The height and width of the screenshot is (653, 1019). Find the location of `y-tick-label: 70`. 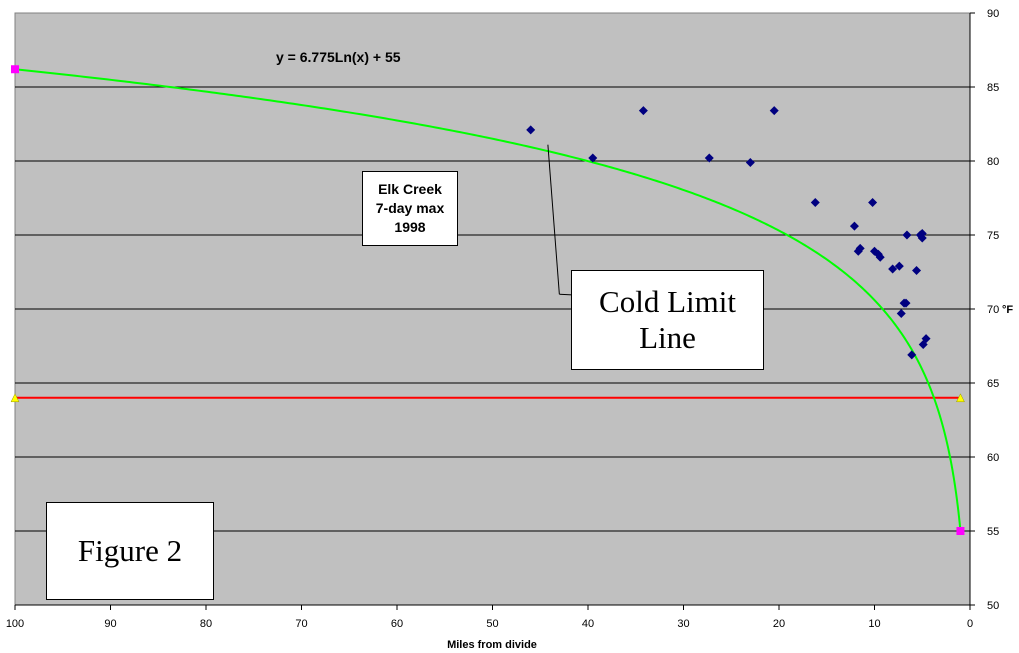

y-tick-label: 70 is located at coordinates (993, 310).